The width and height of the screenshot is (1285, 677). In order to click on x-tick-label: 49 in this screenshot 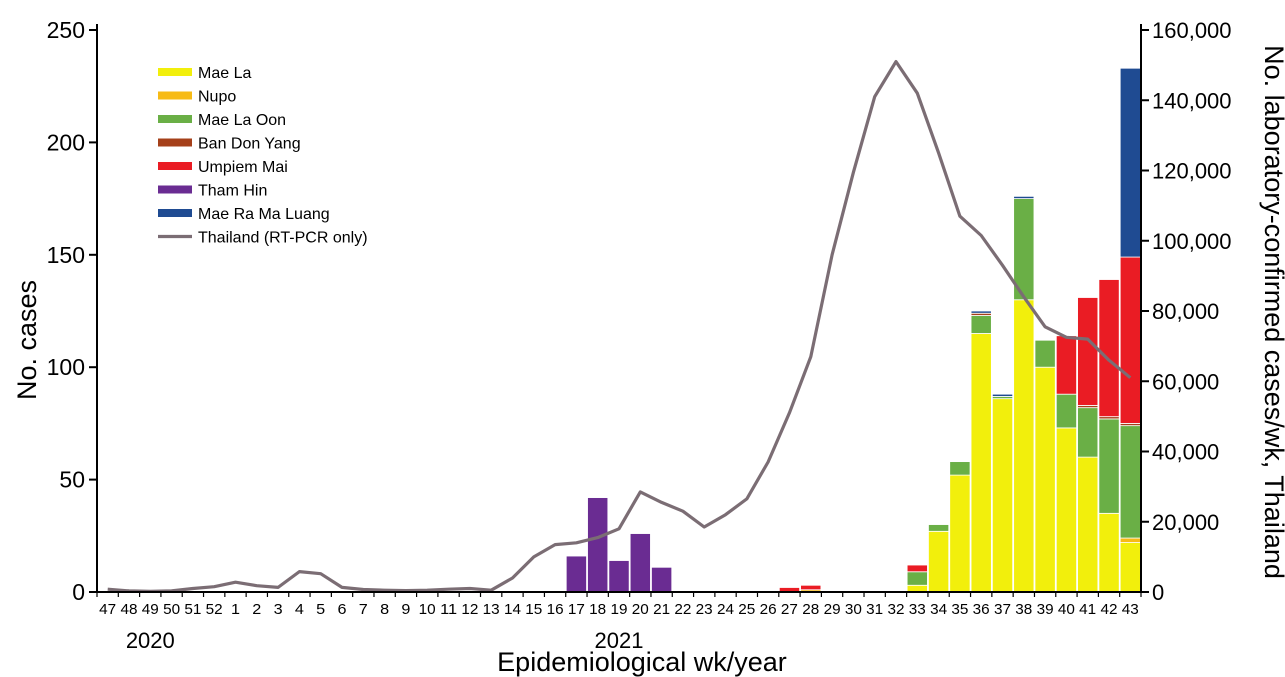, I will do `click(150, 609)`.